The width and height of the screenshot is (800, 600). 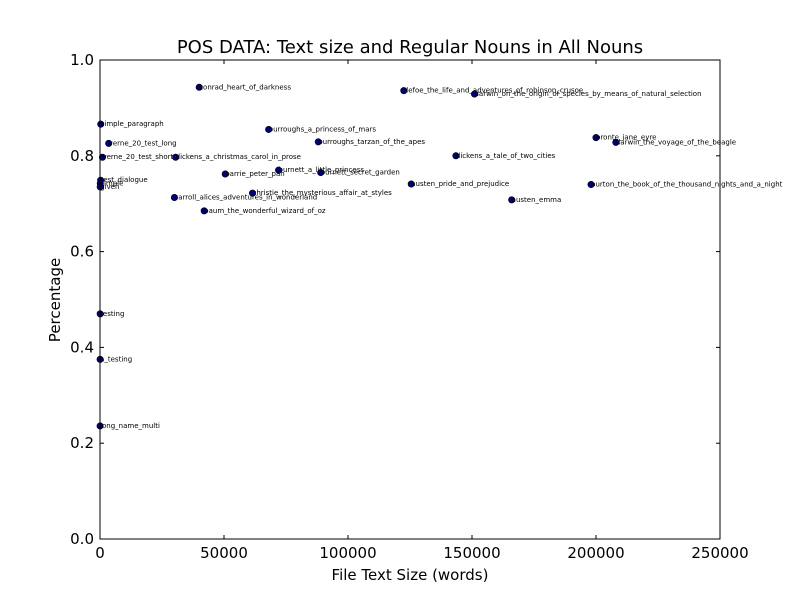 I want to click on x-tick-label: 250000, so click(x=719, y=553).